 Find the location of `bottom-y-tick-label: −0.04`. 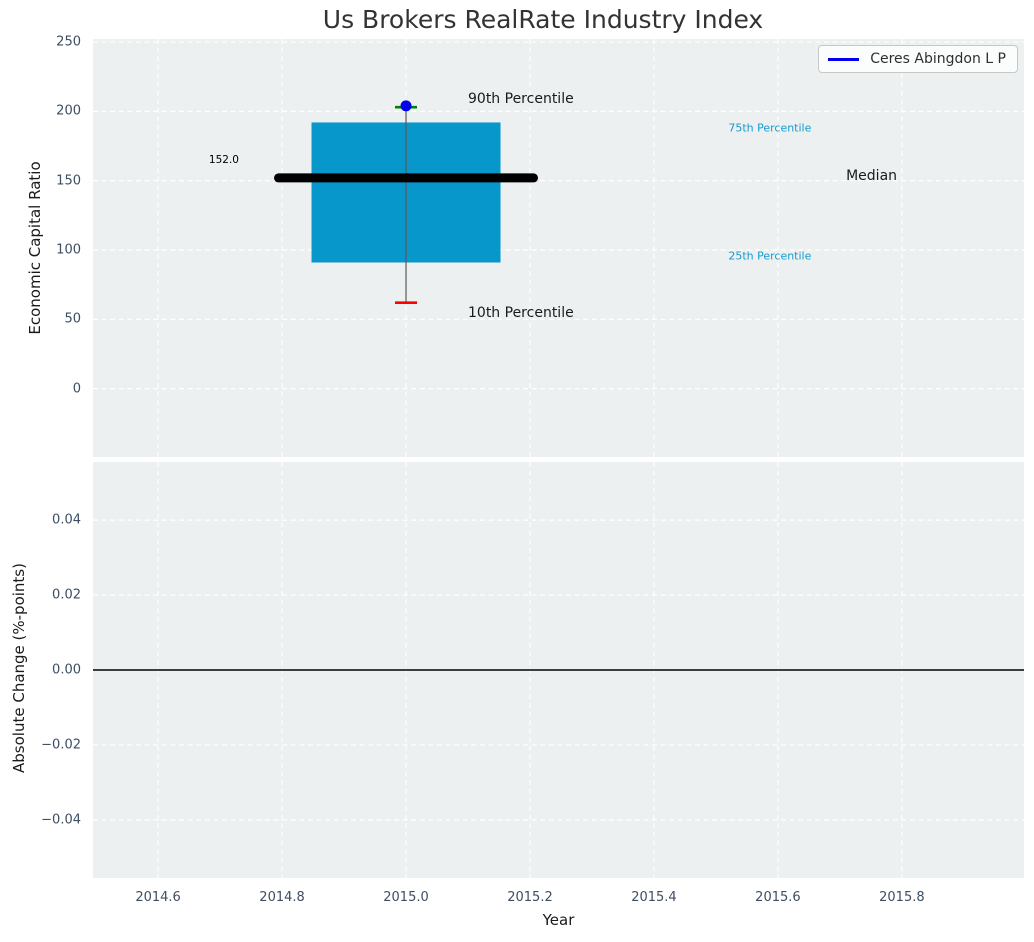

bottom-y-tick-label: −0.04 is located at coordinates (61, 820).